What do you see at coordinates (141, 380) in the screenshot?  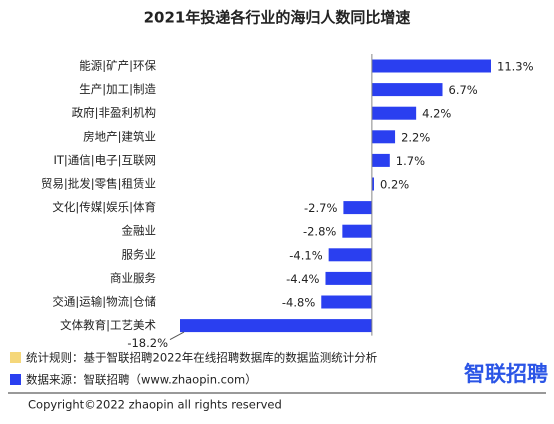 I see `footer-note: 数据来源：智联招聘（www.zhaopin.com）` at bounding box center [141, 380].